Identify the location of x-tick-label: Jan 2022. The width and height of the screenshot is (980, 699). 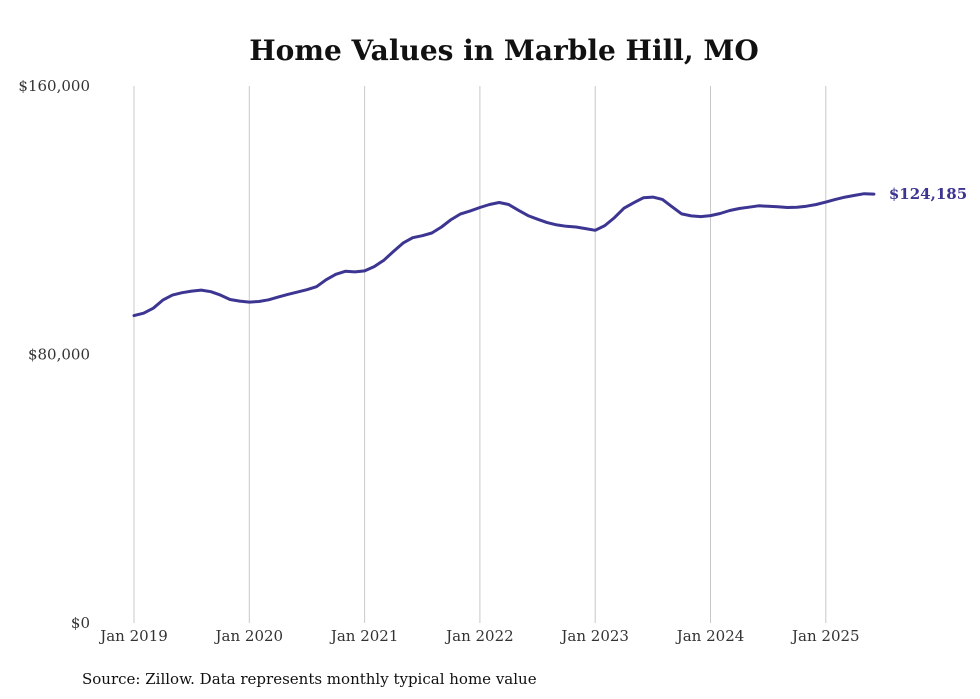
(479, 636).